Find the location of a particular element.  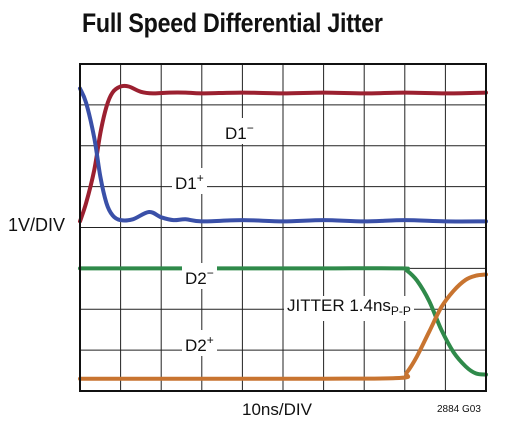

trace-label-d2-minus: D2− is located at coordinates (199, 276).